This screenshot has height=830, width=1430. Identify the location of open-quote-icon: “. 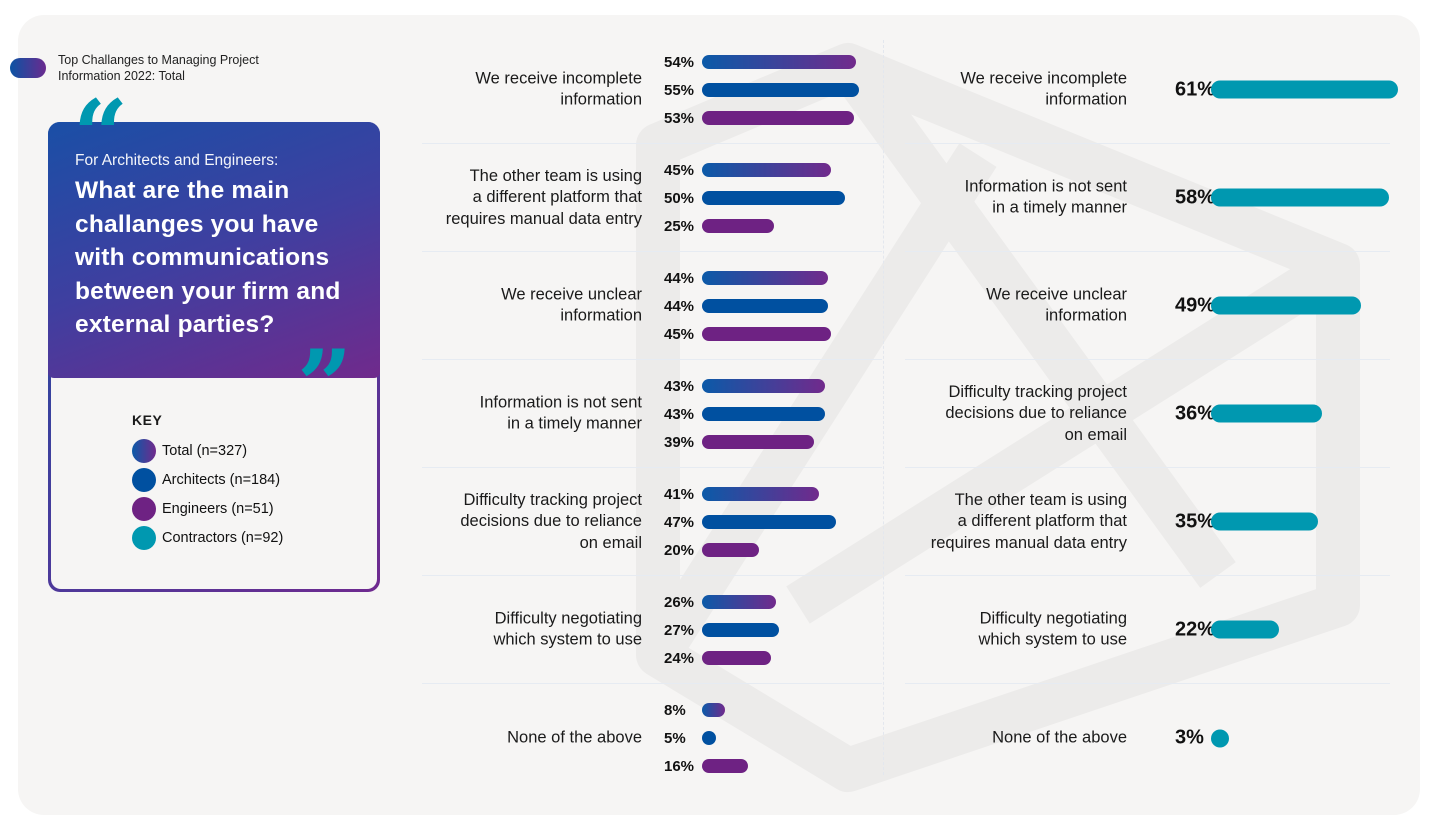
(100, 135).